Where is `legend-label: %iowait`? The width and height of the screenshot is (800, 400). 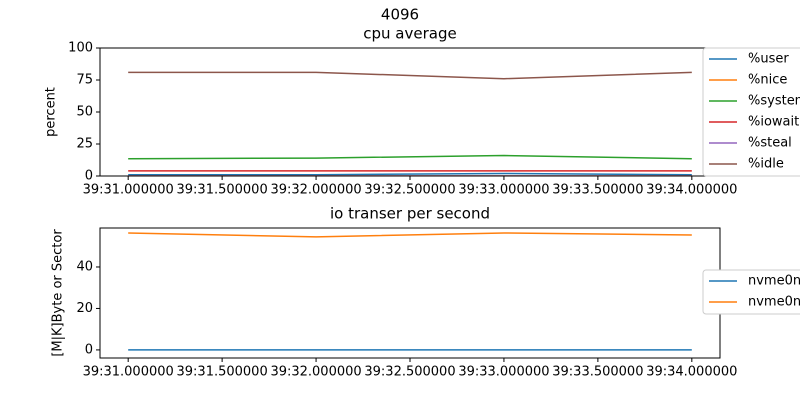
legend-label: %iowait is located at coordinates (773, 122).